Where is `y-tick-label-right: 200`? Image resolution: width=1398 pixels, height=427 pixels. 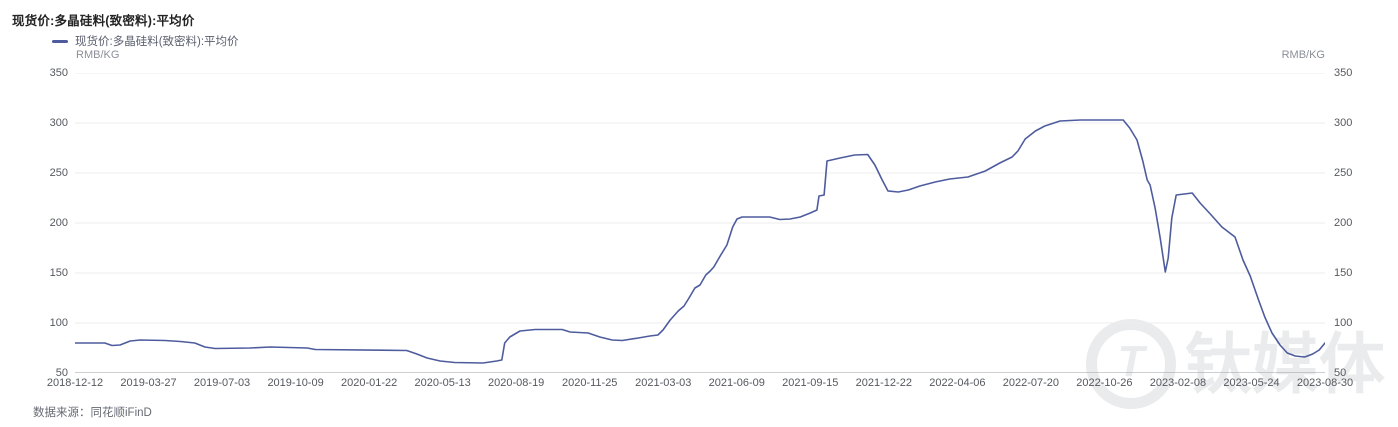 y-tick-label-right: 200 is located at coordinates (1343, 223).